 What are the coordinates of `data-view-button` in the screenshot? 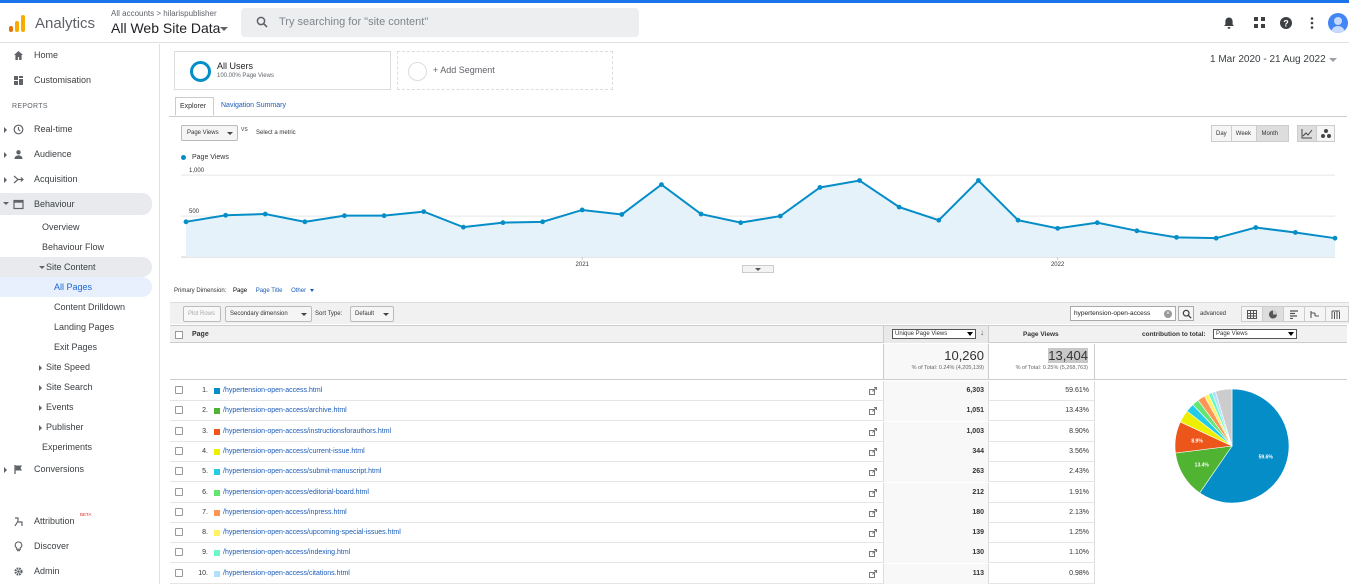 It's located at (1252, 314).